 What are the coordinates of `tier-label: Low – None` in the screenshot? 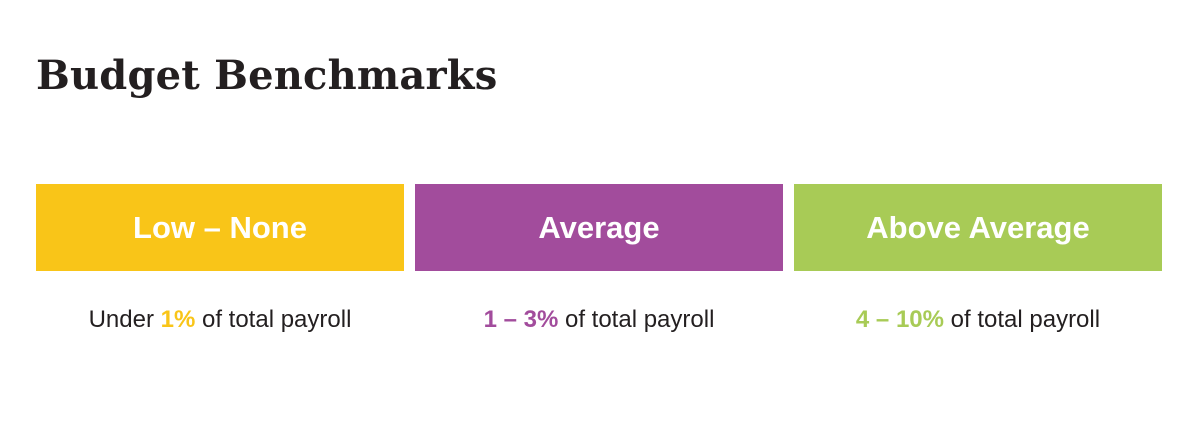 It's located at (220, 227).